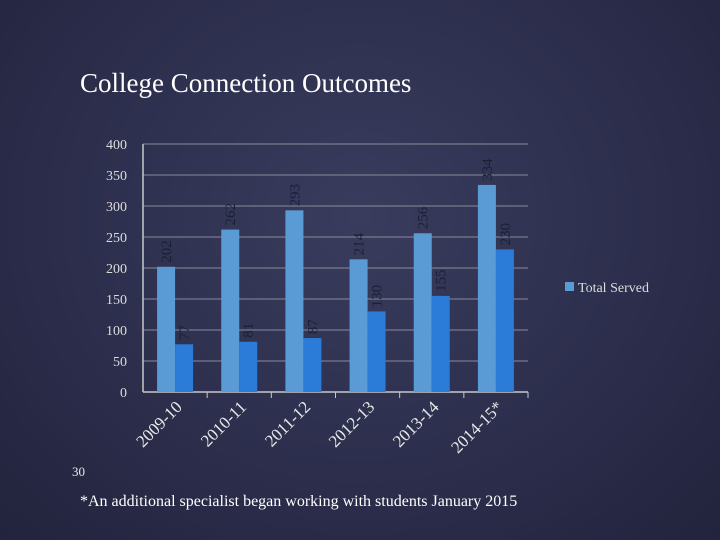  Describe the element at coordinates (442, 280) in the screenshot. I see `data-label: 155` at that location.